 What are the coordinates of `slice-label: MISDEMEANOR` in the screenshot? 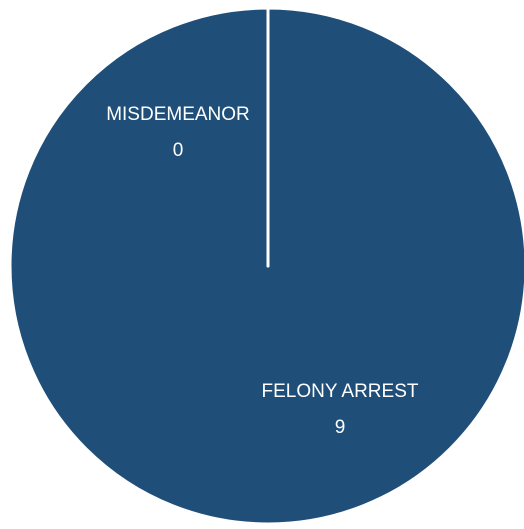 It's located at (178, 114).